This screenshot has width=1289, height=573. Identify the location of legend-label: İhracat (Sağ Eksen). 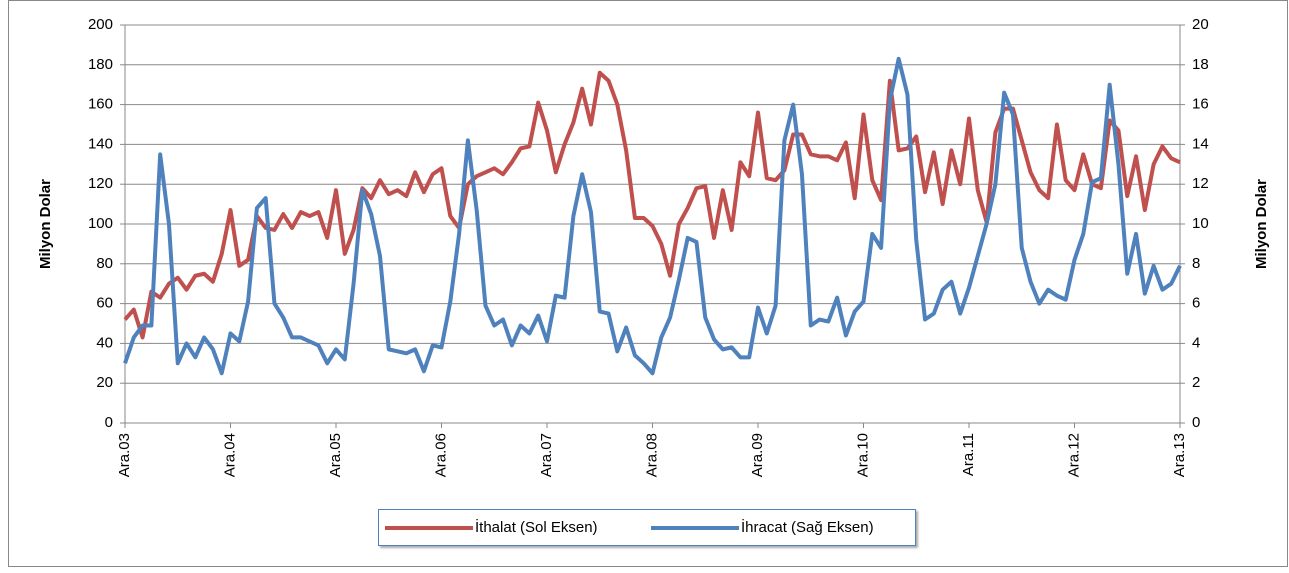
(807, 527).